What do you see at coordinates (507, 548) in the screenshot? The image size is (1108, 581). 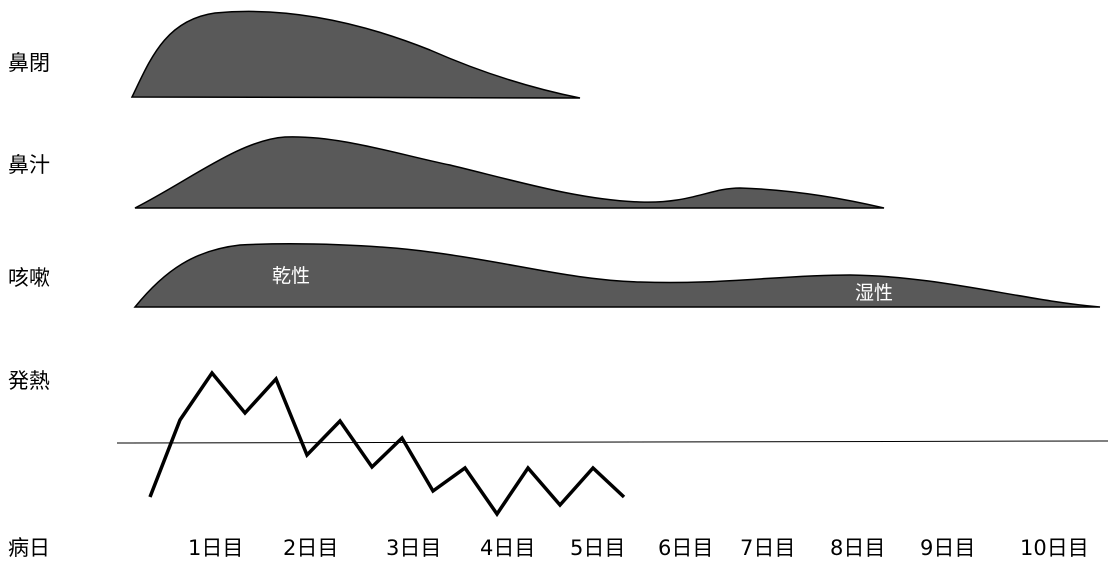 I see `day-label-4: 4日目` at bounding box center [507, 548].